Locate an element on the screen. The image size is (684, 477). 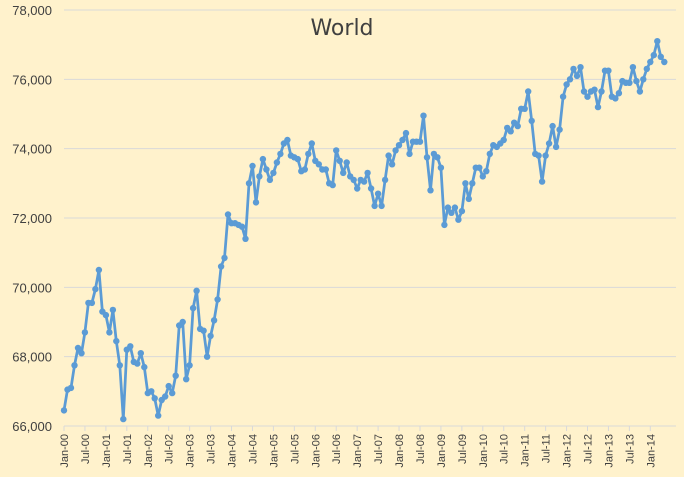
x-tick-label: Jan-14 is located at coordinates (651, 451).